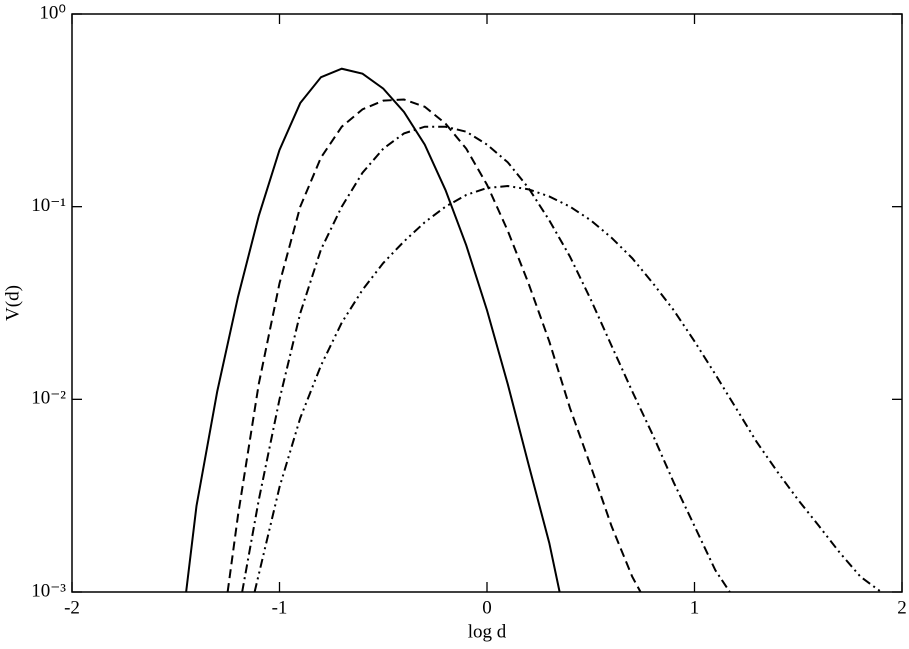 Image resolution: width=909 pixels, height=649 pixels. What do you see at coordinates (902, 607) in the screenshot?
I see `x-tick-label: 2` at bounding box center [902, 607].